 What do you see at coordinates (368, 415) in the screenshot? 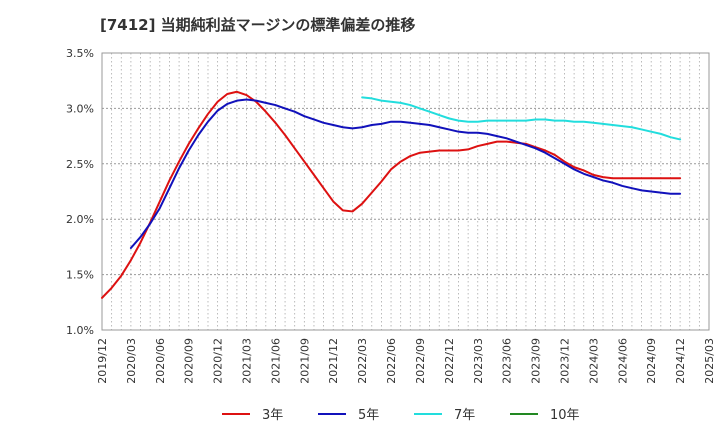
I see `legend-label: 5年` at bounding box center [368, 415].